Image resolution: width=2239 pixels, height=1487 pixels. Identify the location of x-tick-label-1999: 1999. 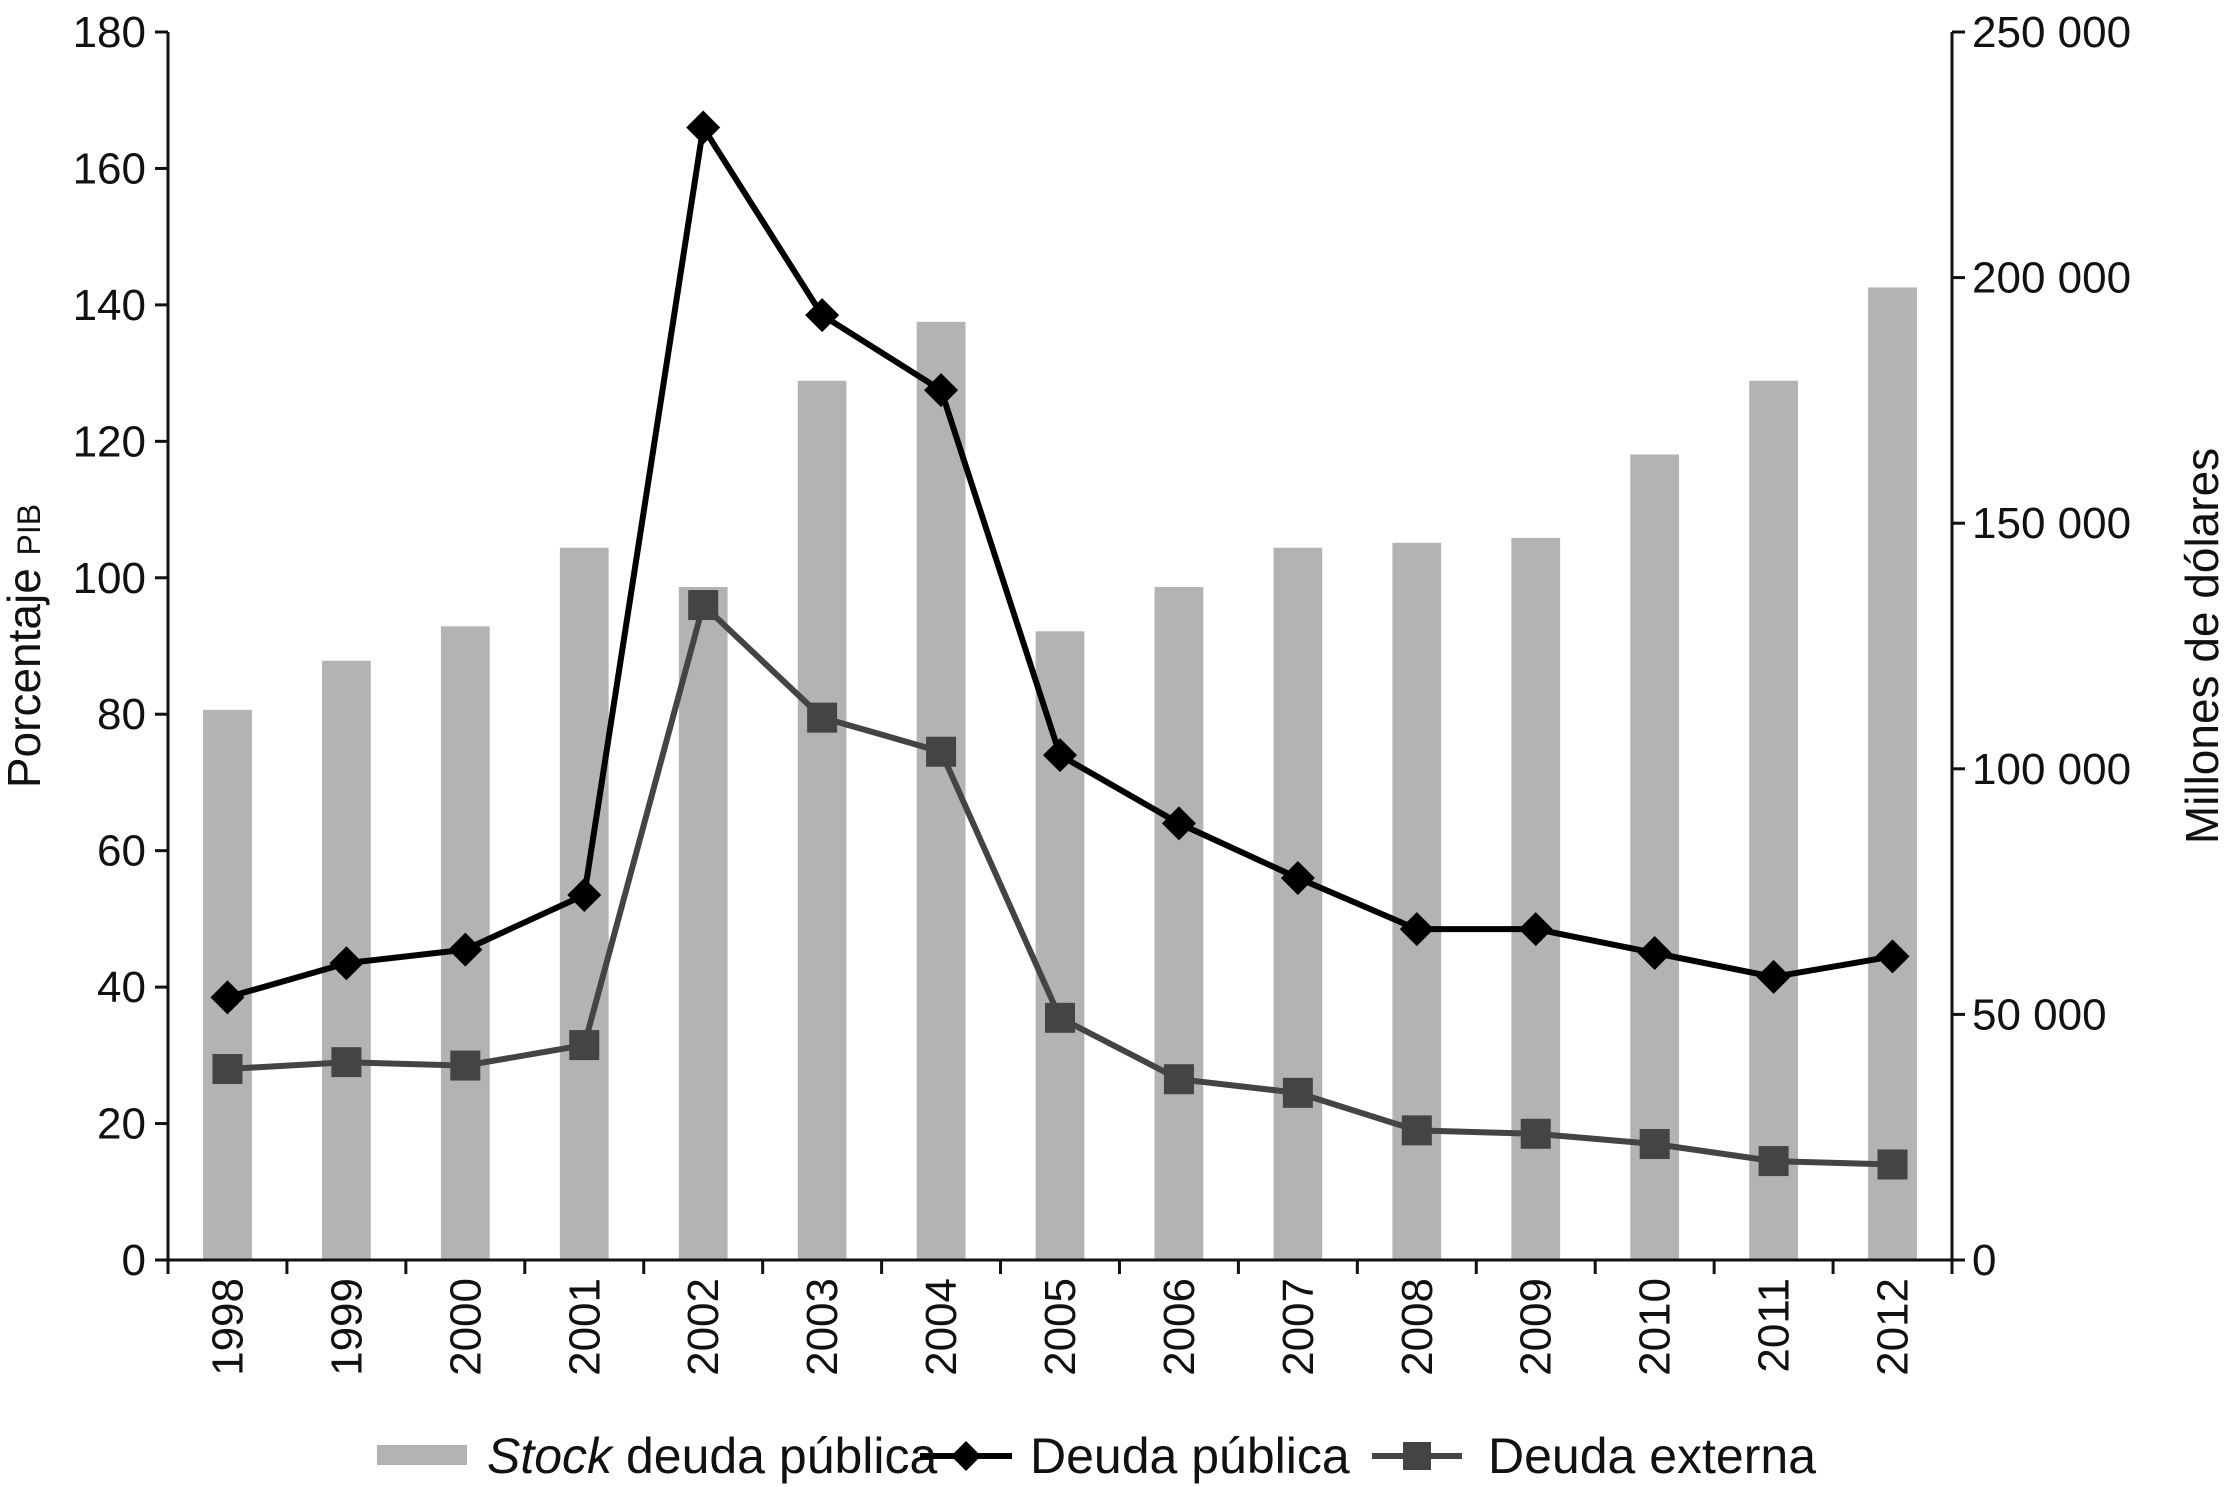
(346, 1327).